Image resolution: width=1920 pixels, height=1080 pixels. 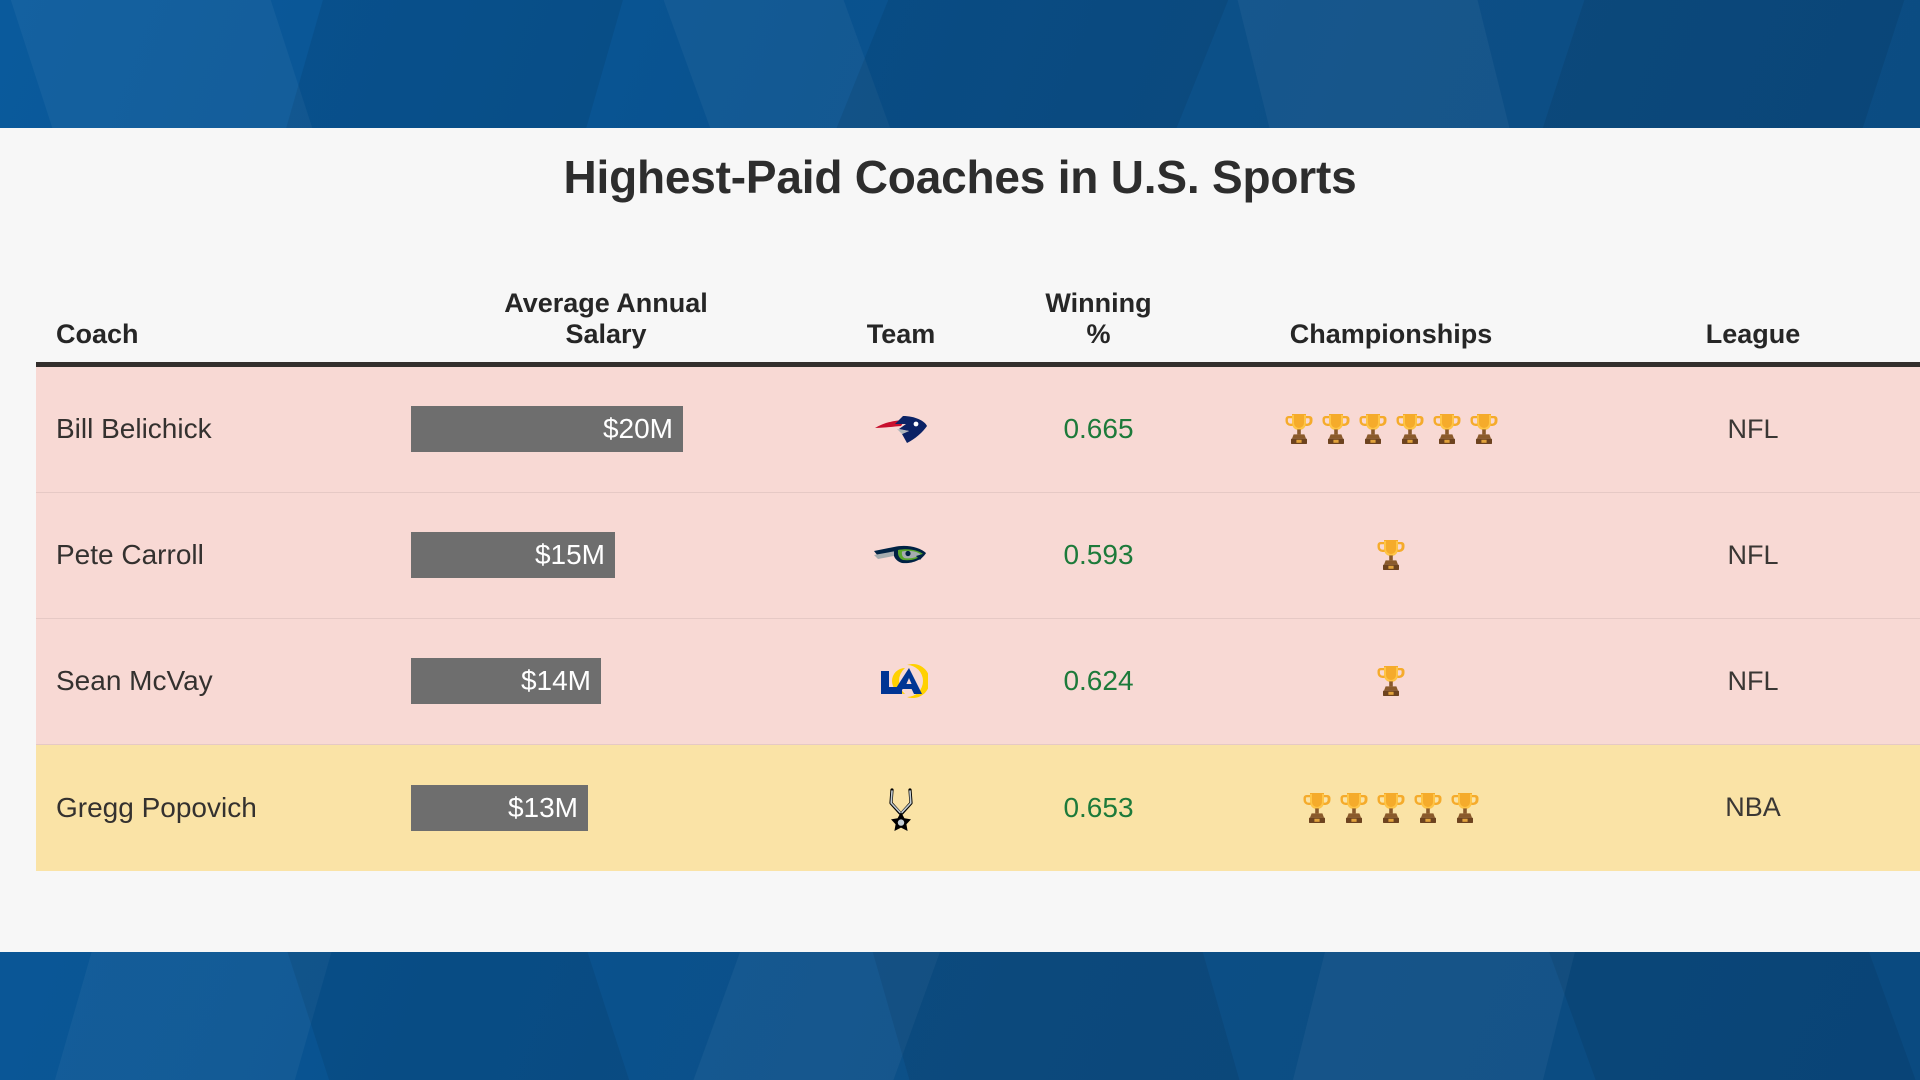 I want to click on winning-pct-value: 0.593, so click(x=1098, y=555).